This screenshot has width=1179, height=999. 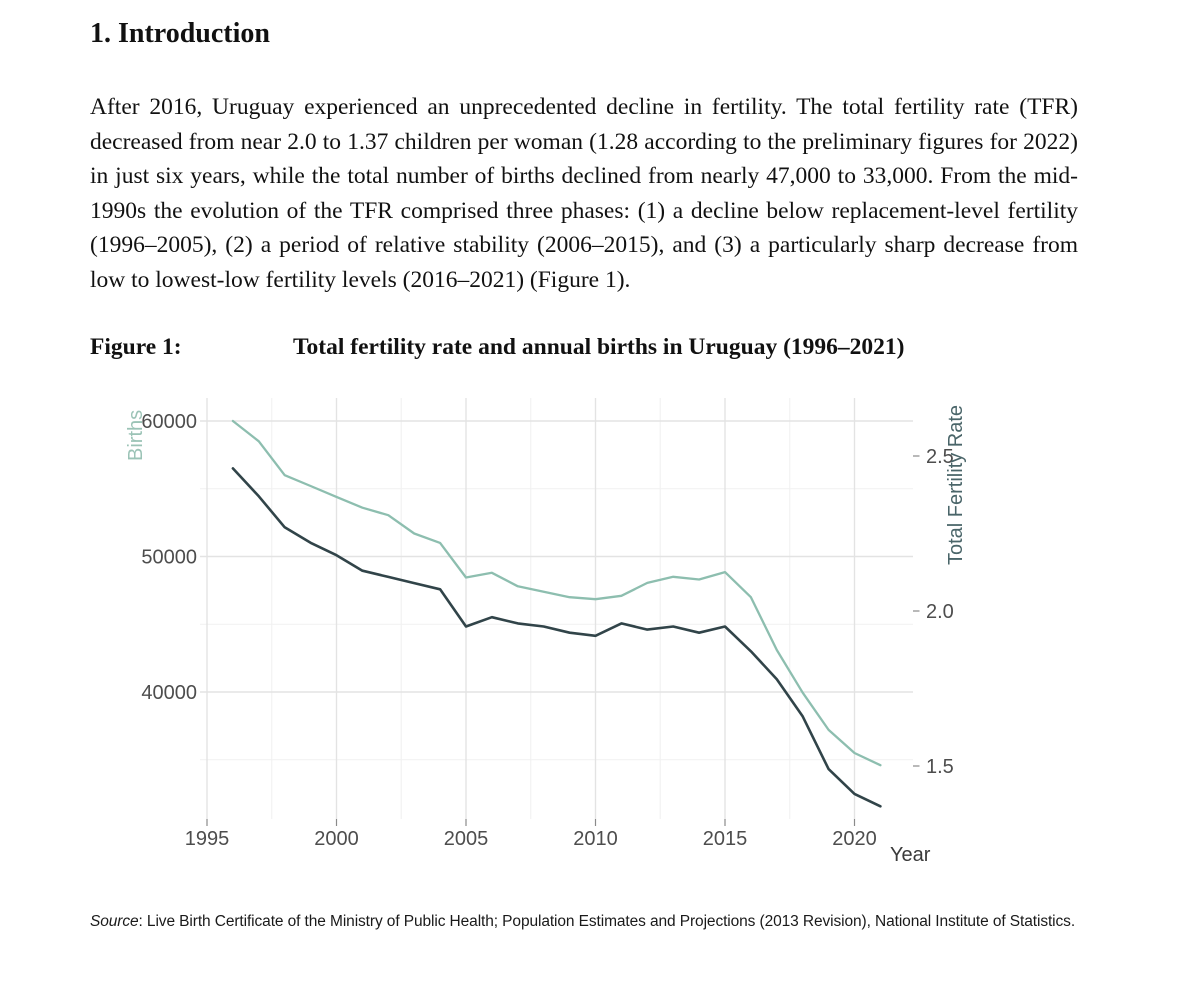 I want to click on svg-text: 2.5, so click(x=940, y=457).